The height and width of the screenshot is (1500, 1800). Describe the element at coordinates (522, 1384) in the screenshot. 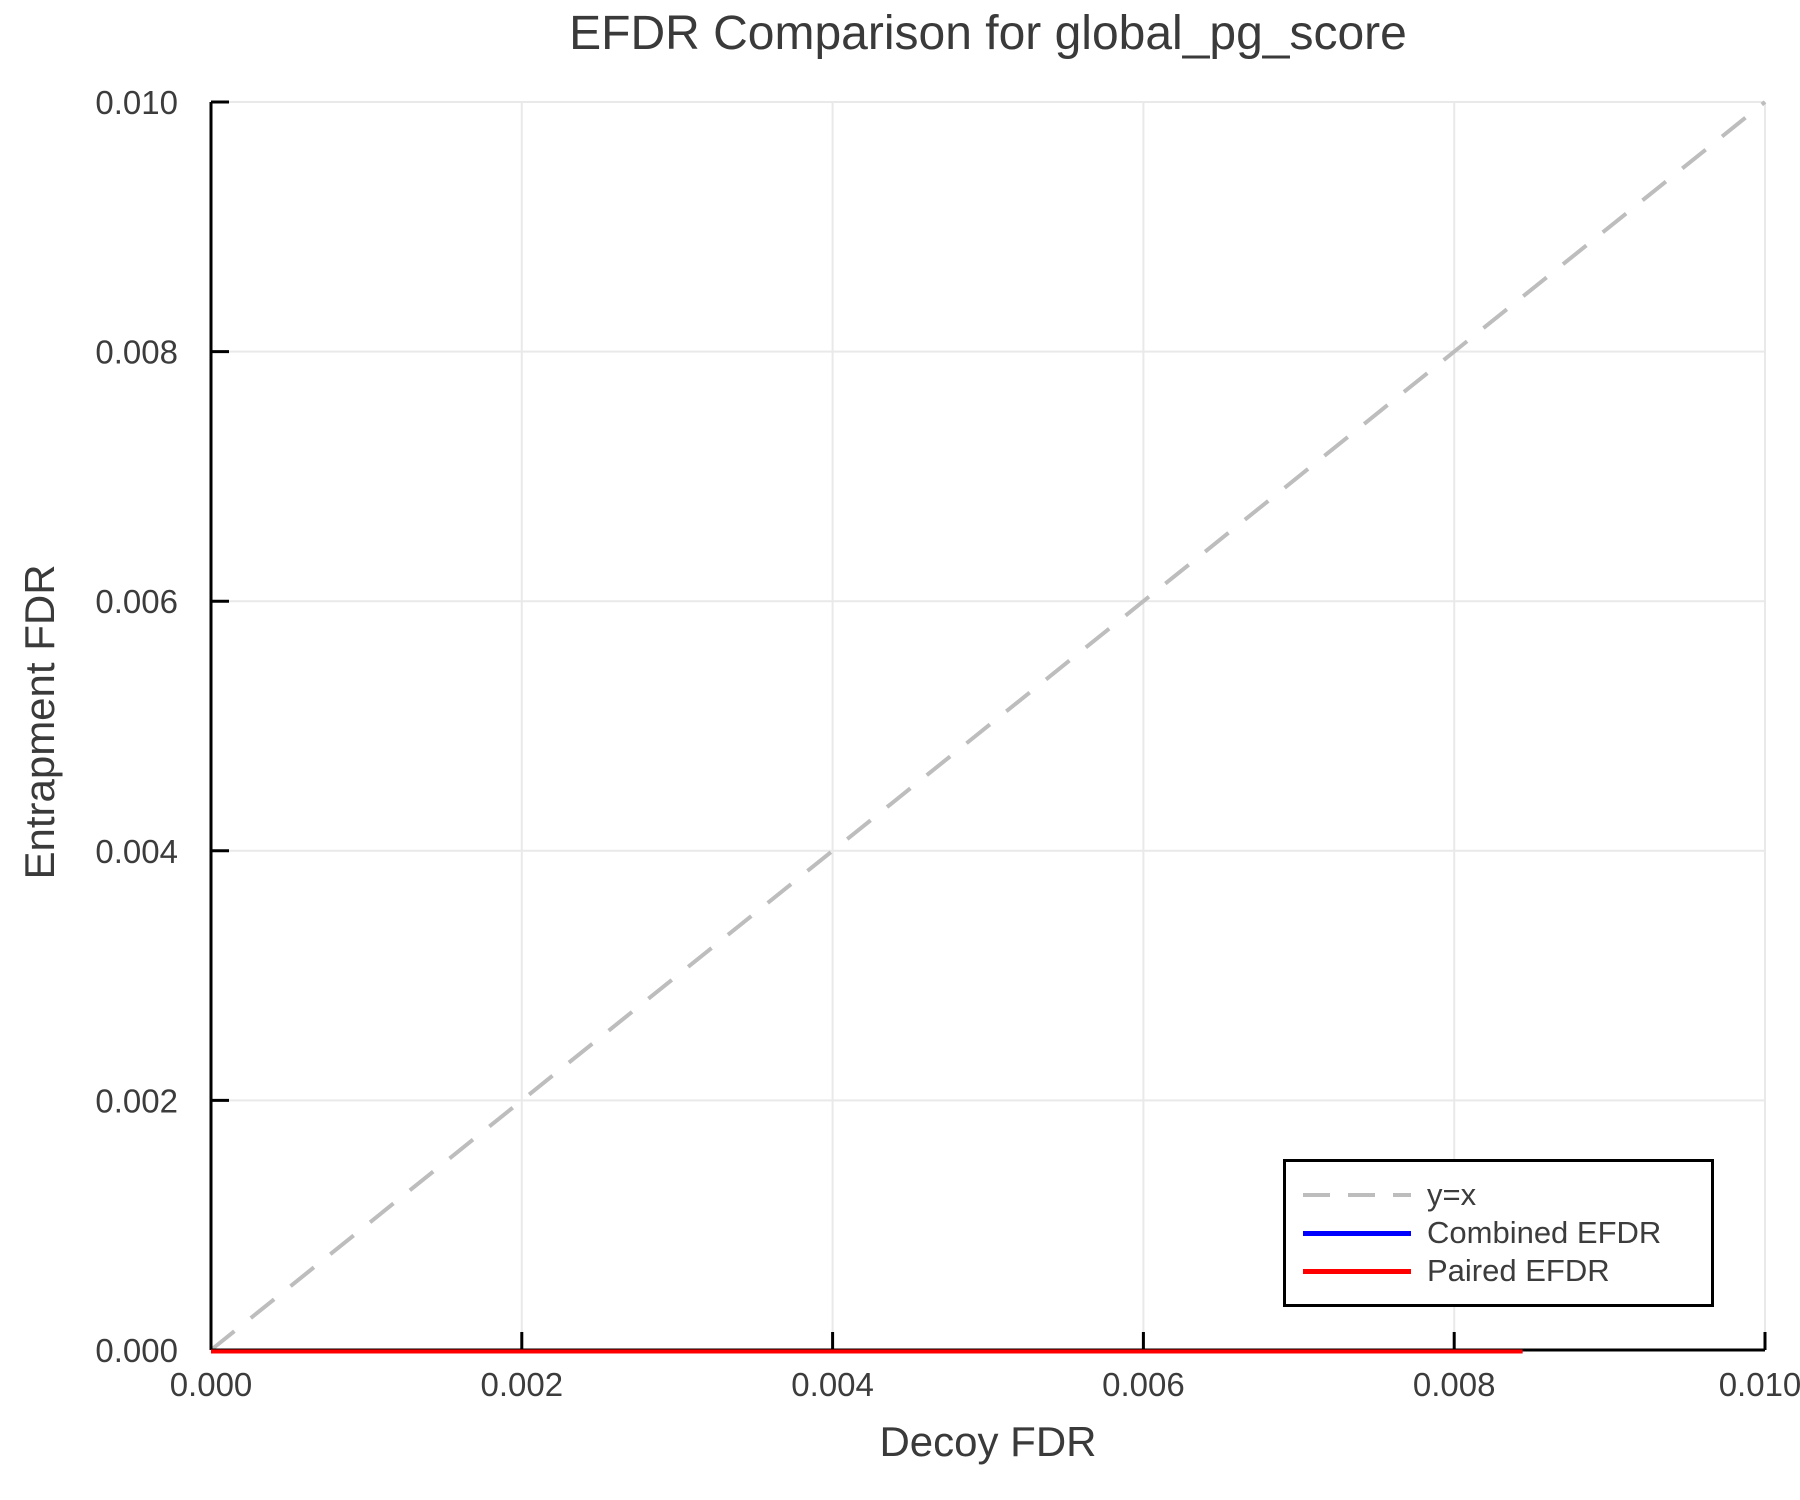

I see `x-tick-label: 0.002` at that location.